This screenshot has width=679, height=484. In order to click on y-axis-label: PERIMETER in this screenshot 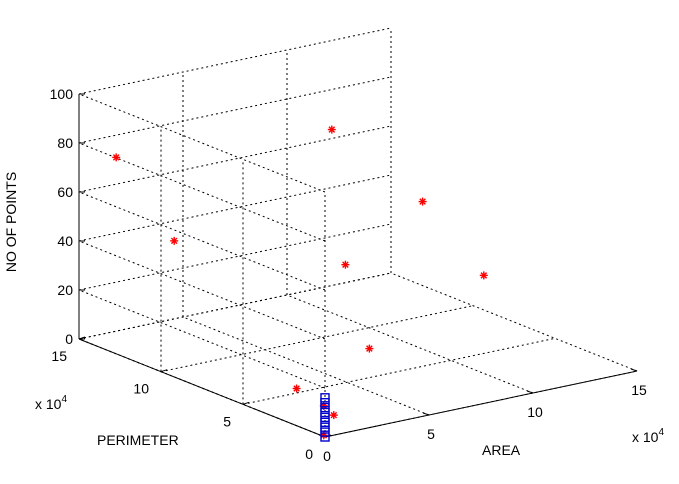, I will do `click(138, 440)`.